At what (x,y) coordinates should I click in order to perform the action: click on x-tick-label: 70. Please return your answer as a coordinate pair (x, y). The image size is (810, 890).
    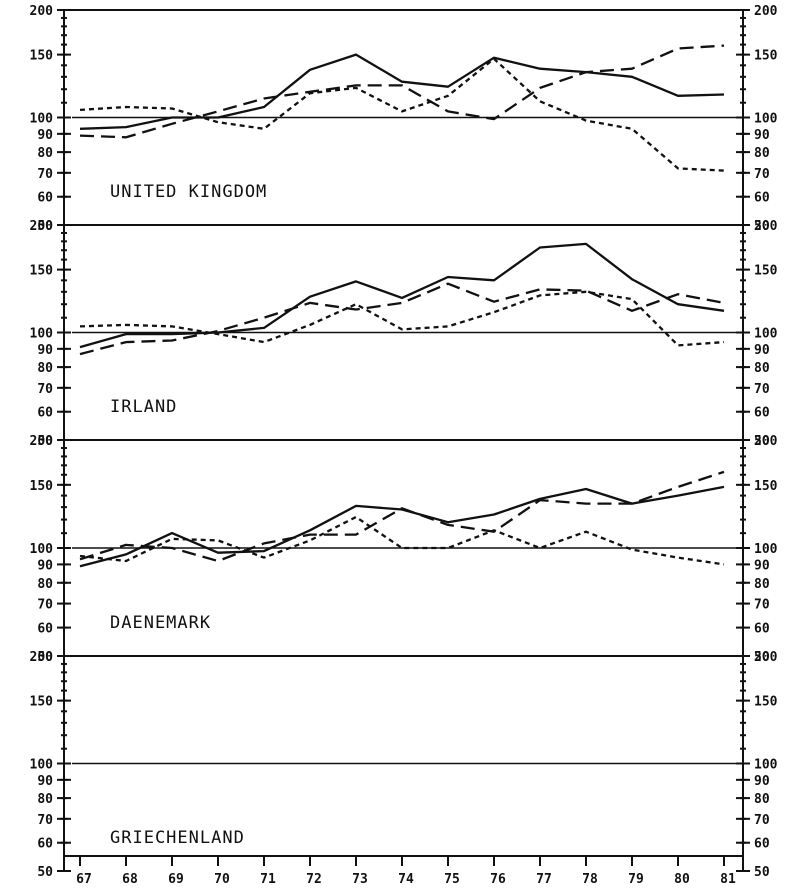
    Looking at the image, I should click on (222, 879).